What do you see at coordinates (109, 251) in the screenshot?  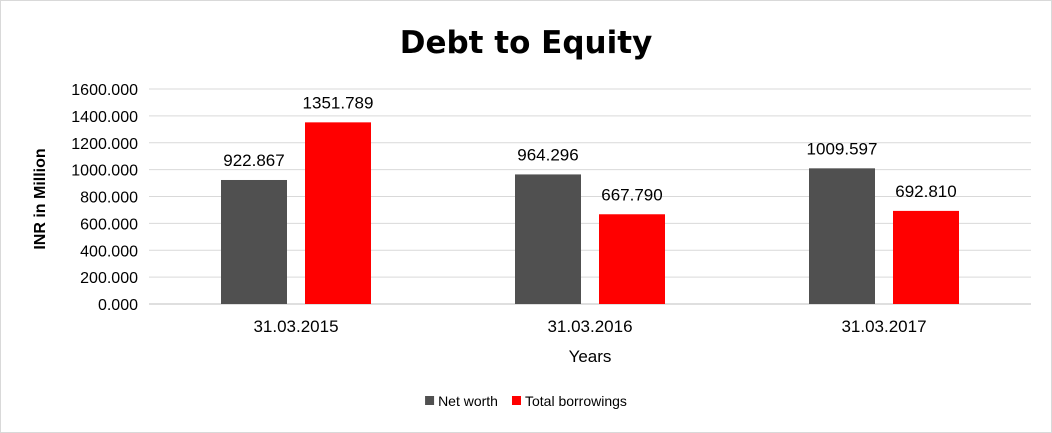 I see `y-tick-label: 400.000` at bounding box center [109, 251].